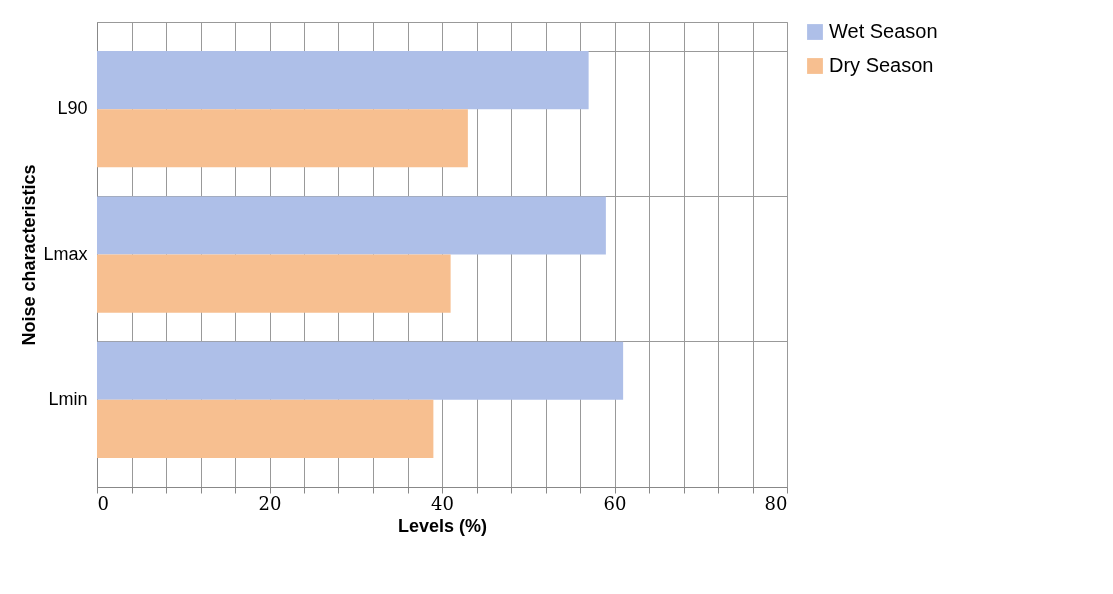 Image resolution: width=1113 pixels, height=594 pixels. Describe the element at coordinates (442, 525) in the screenshot. I see `x-axis-title: Levels (%)` at that location.